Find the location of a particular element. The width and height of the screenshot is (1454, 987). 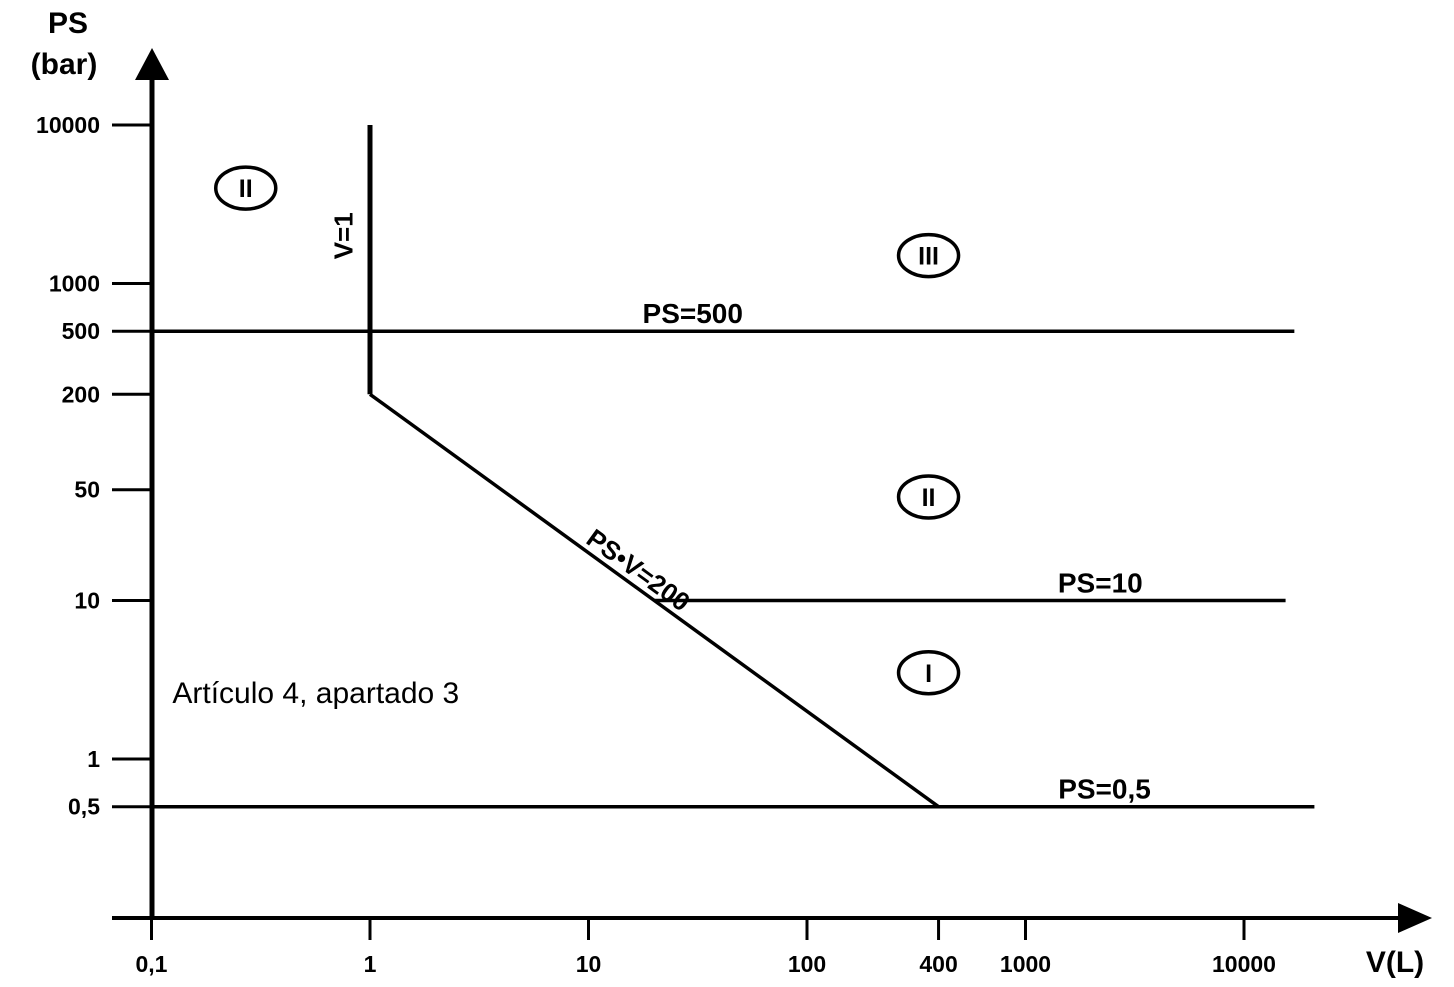

x-tick-label: 400 is located at coordinates (938, 964).